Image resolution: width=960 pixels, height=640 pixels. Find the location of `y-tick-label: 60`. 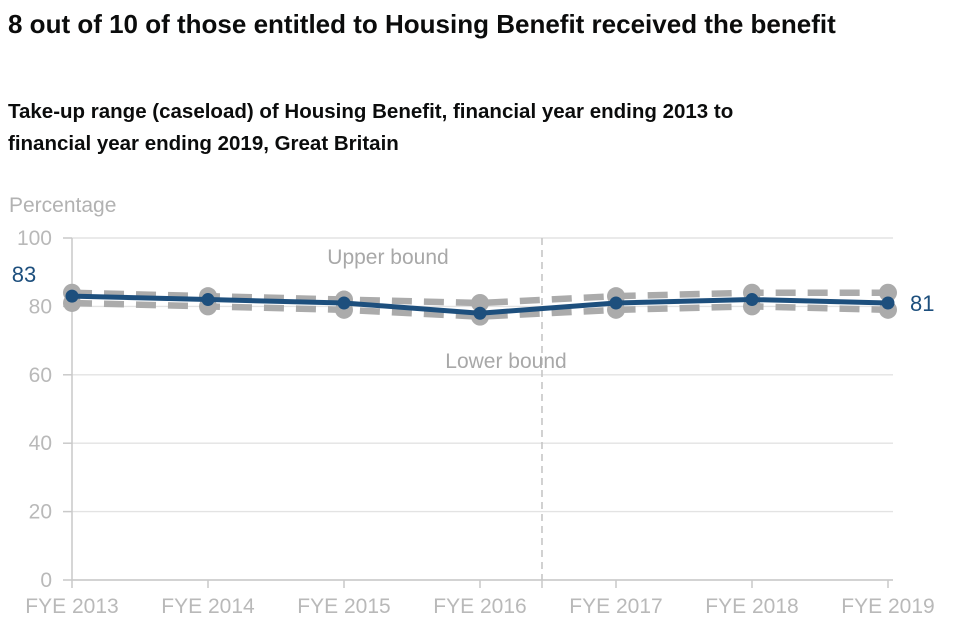

y-tick-label: 60 is located at coordinates (40, 375).